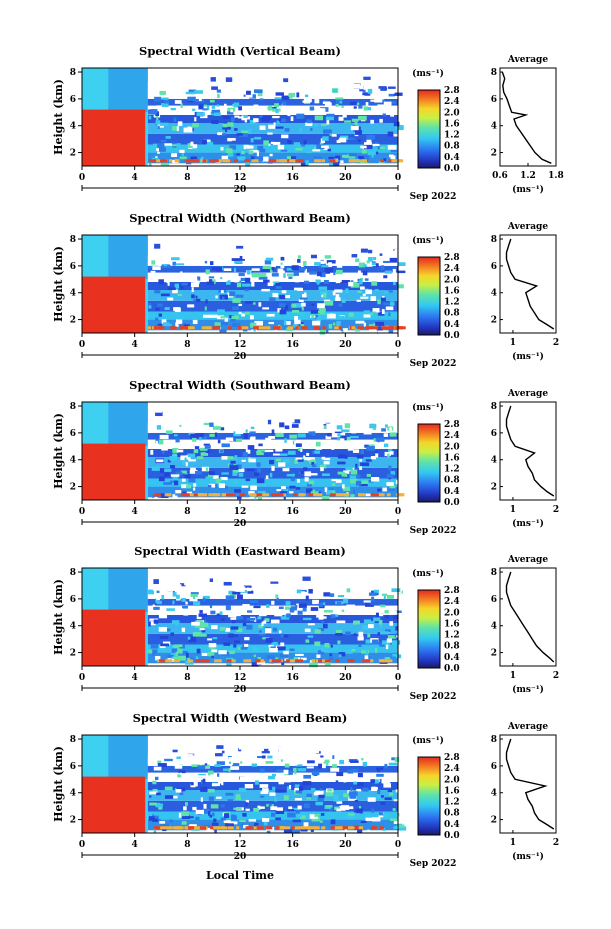  What do you see at coordinates (187, 345) in the screenshot?
I see `x-tick-label: 8` at bounding box center [187, 345].